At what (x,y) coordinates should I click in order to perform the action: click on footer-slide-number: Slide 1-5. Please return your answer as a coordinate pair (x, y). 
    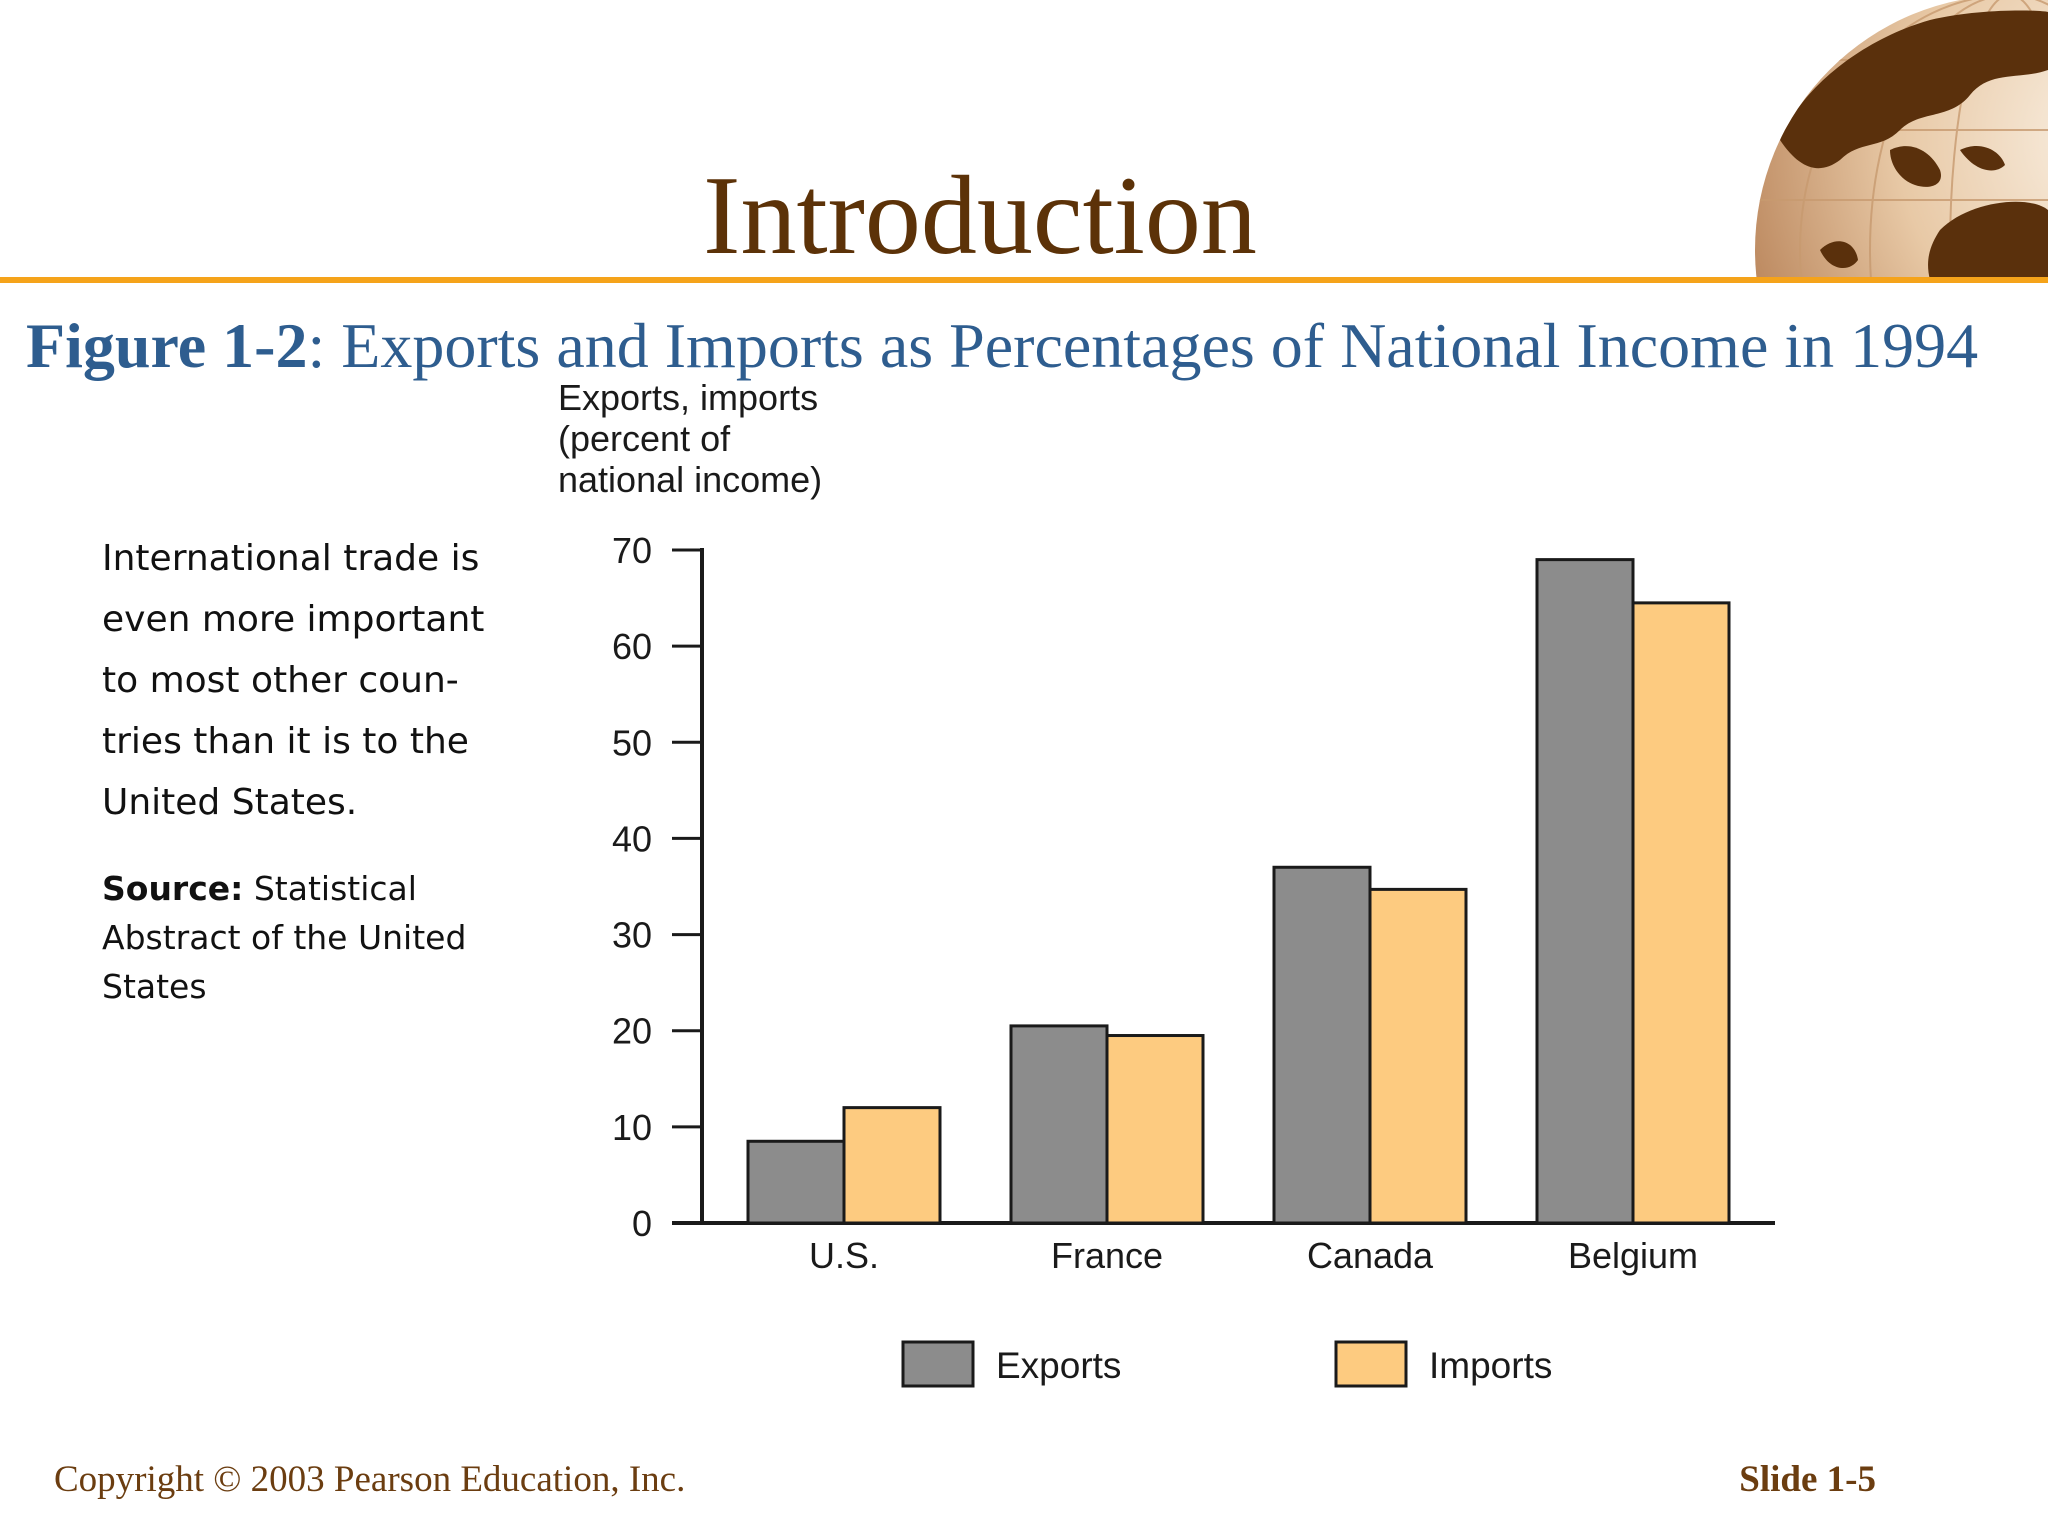
    Looking at the image, I should click on (1807, 1479).